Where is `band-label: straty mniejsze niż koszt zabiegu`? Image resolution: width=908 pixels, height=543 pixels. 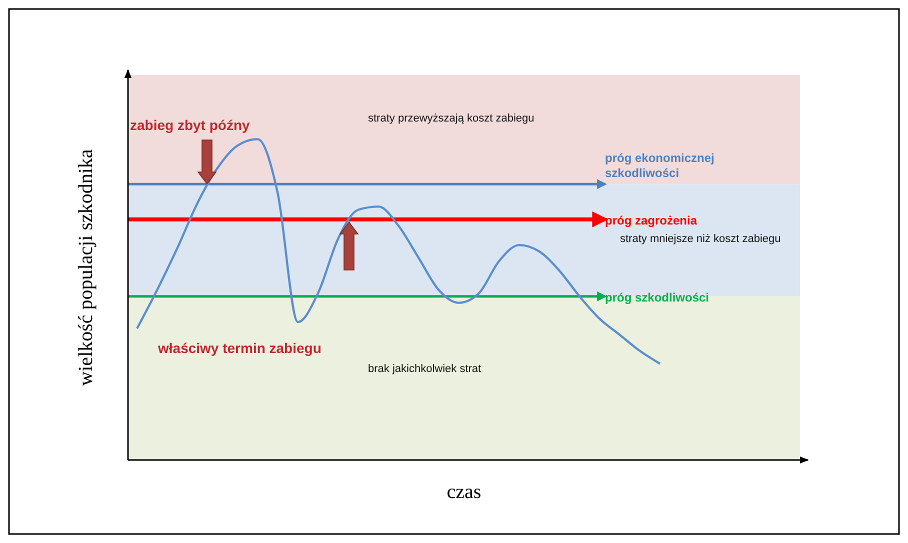 band-label: straty mniejsze niż koszt zabiegu is located at coordinates (700, 239).